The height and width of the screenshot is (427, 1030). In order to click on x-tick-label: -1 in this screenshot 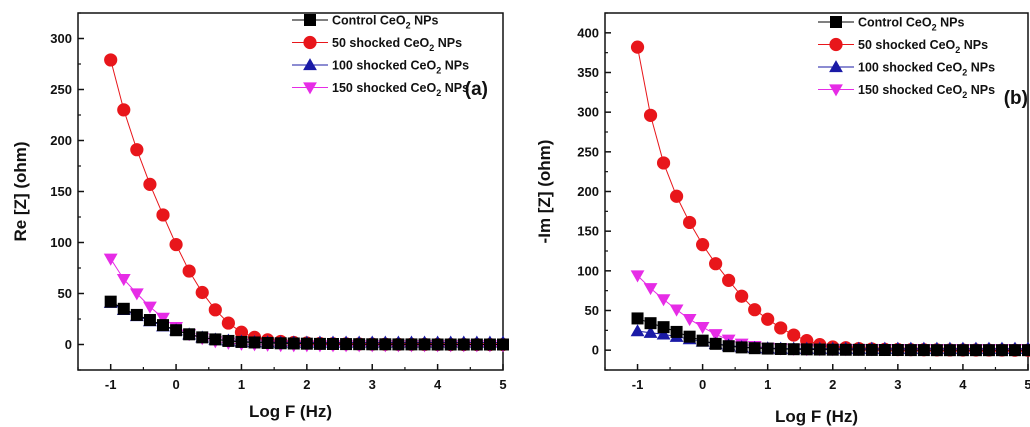, I will do `click(638, 384)`.